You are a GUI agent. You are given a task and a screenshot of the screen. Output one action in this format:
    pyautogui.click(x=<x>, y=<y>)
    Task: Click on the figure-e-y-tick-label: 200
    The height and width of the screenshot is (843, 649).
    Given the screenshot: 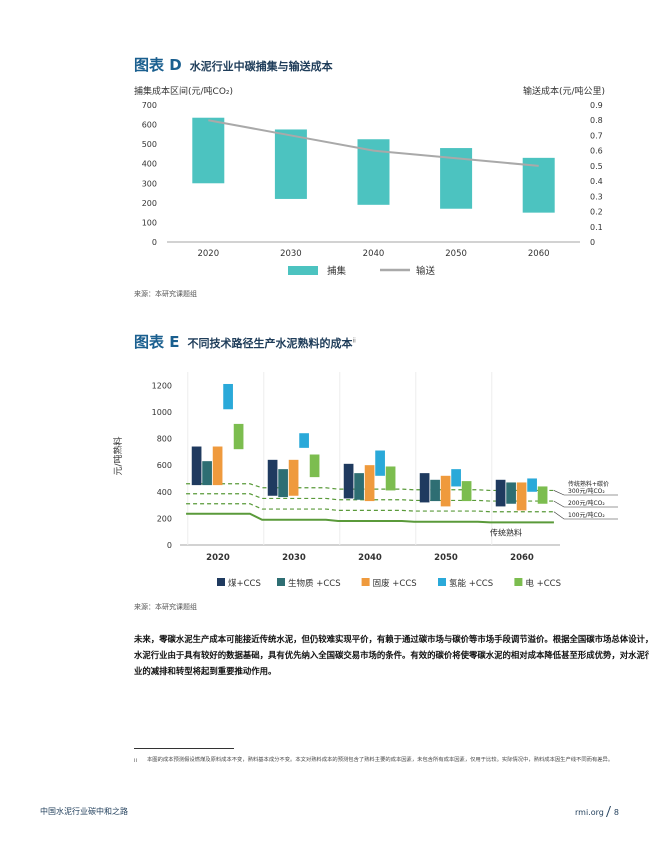 What is the action you would take?
    pyautogui.click(x=164, y=518)
    